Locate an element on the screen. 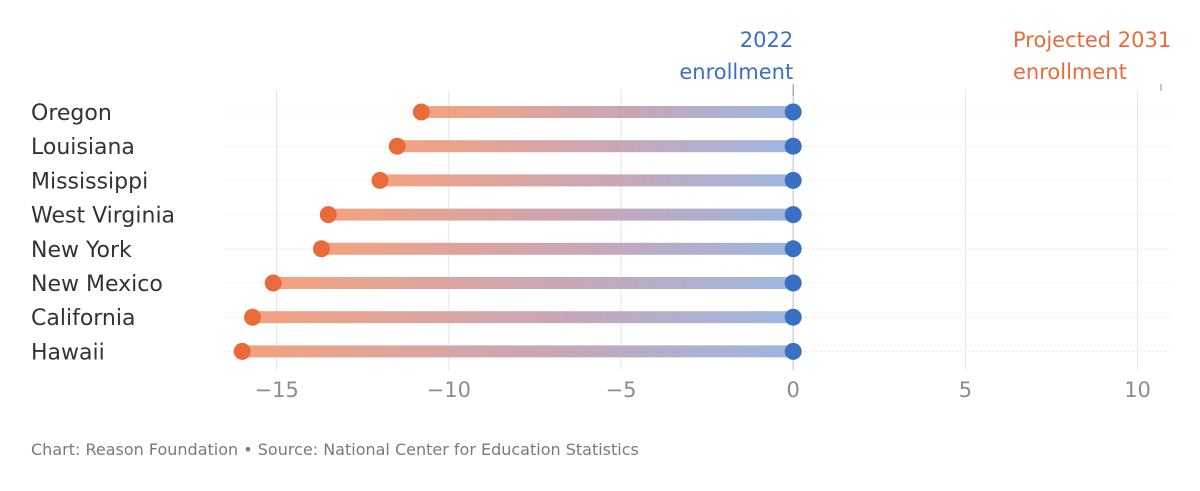  category-label: New York is located at coordinates (81, 250).